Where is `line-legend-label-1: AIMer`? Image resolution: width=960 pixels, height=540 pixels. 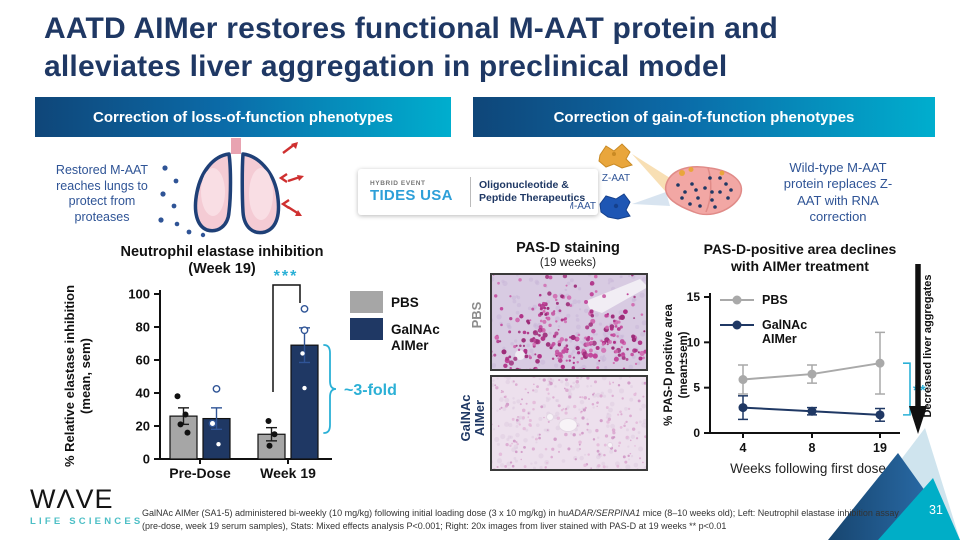
line-legend-label-1: AIMer is located at coordinates (779, 339).